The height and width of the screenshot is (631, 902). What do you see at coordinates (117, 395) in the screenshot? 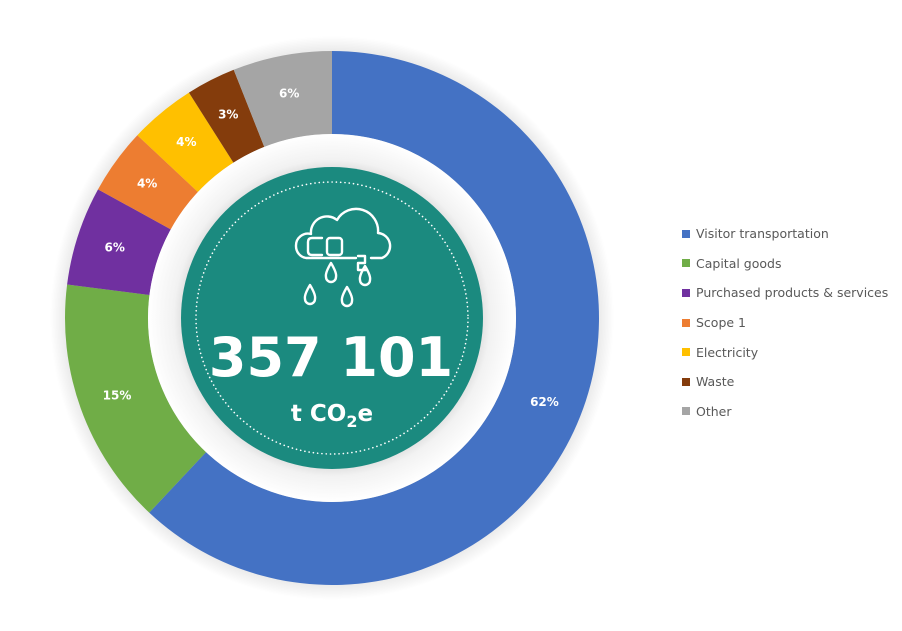
I see `segment-percent-label: 15%` at bounding box center [117, 395].